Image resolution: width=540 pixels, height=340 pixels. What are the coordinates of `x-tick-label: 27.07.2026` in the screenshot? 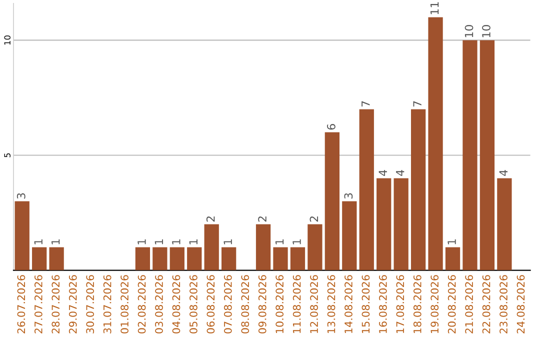 It's located at (38, 304).